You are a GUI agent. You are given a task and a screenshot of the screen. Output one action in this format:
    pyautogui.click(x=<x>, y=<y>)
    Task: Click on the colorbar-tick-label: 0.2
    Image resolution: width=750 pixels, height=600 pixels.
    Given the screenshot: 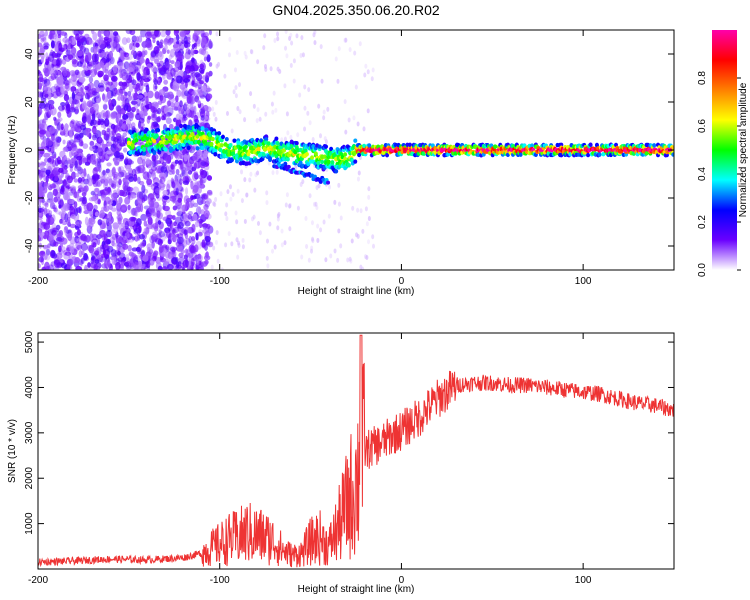 What is the action you would take?
    pyautogui.click(x=702, y=222)
    